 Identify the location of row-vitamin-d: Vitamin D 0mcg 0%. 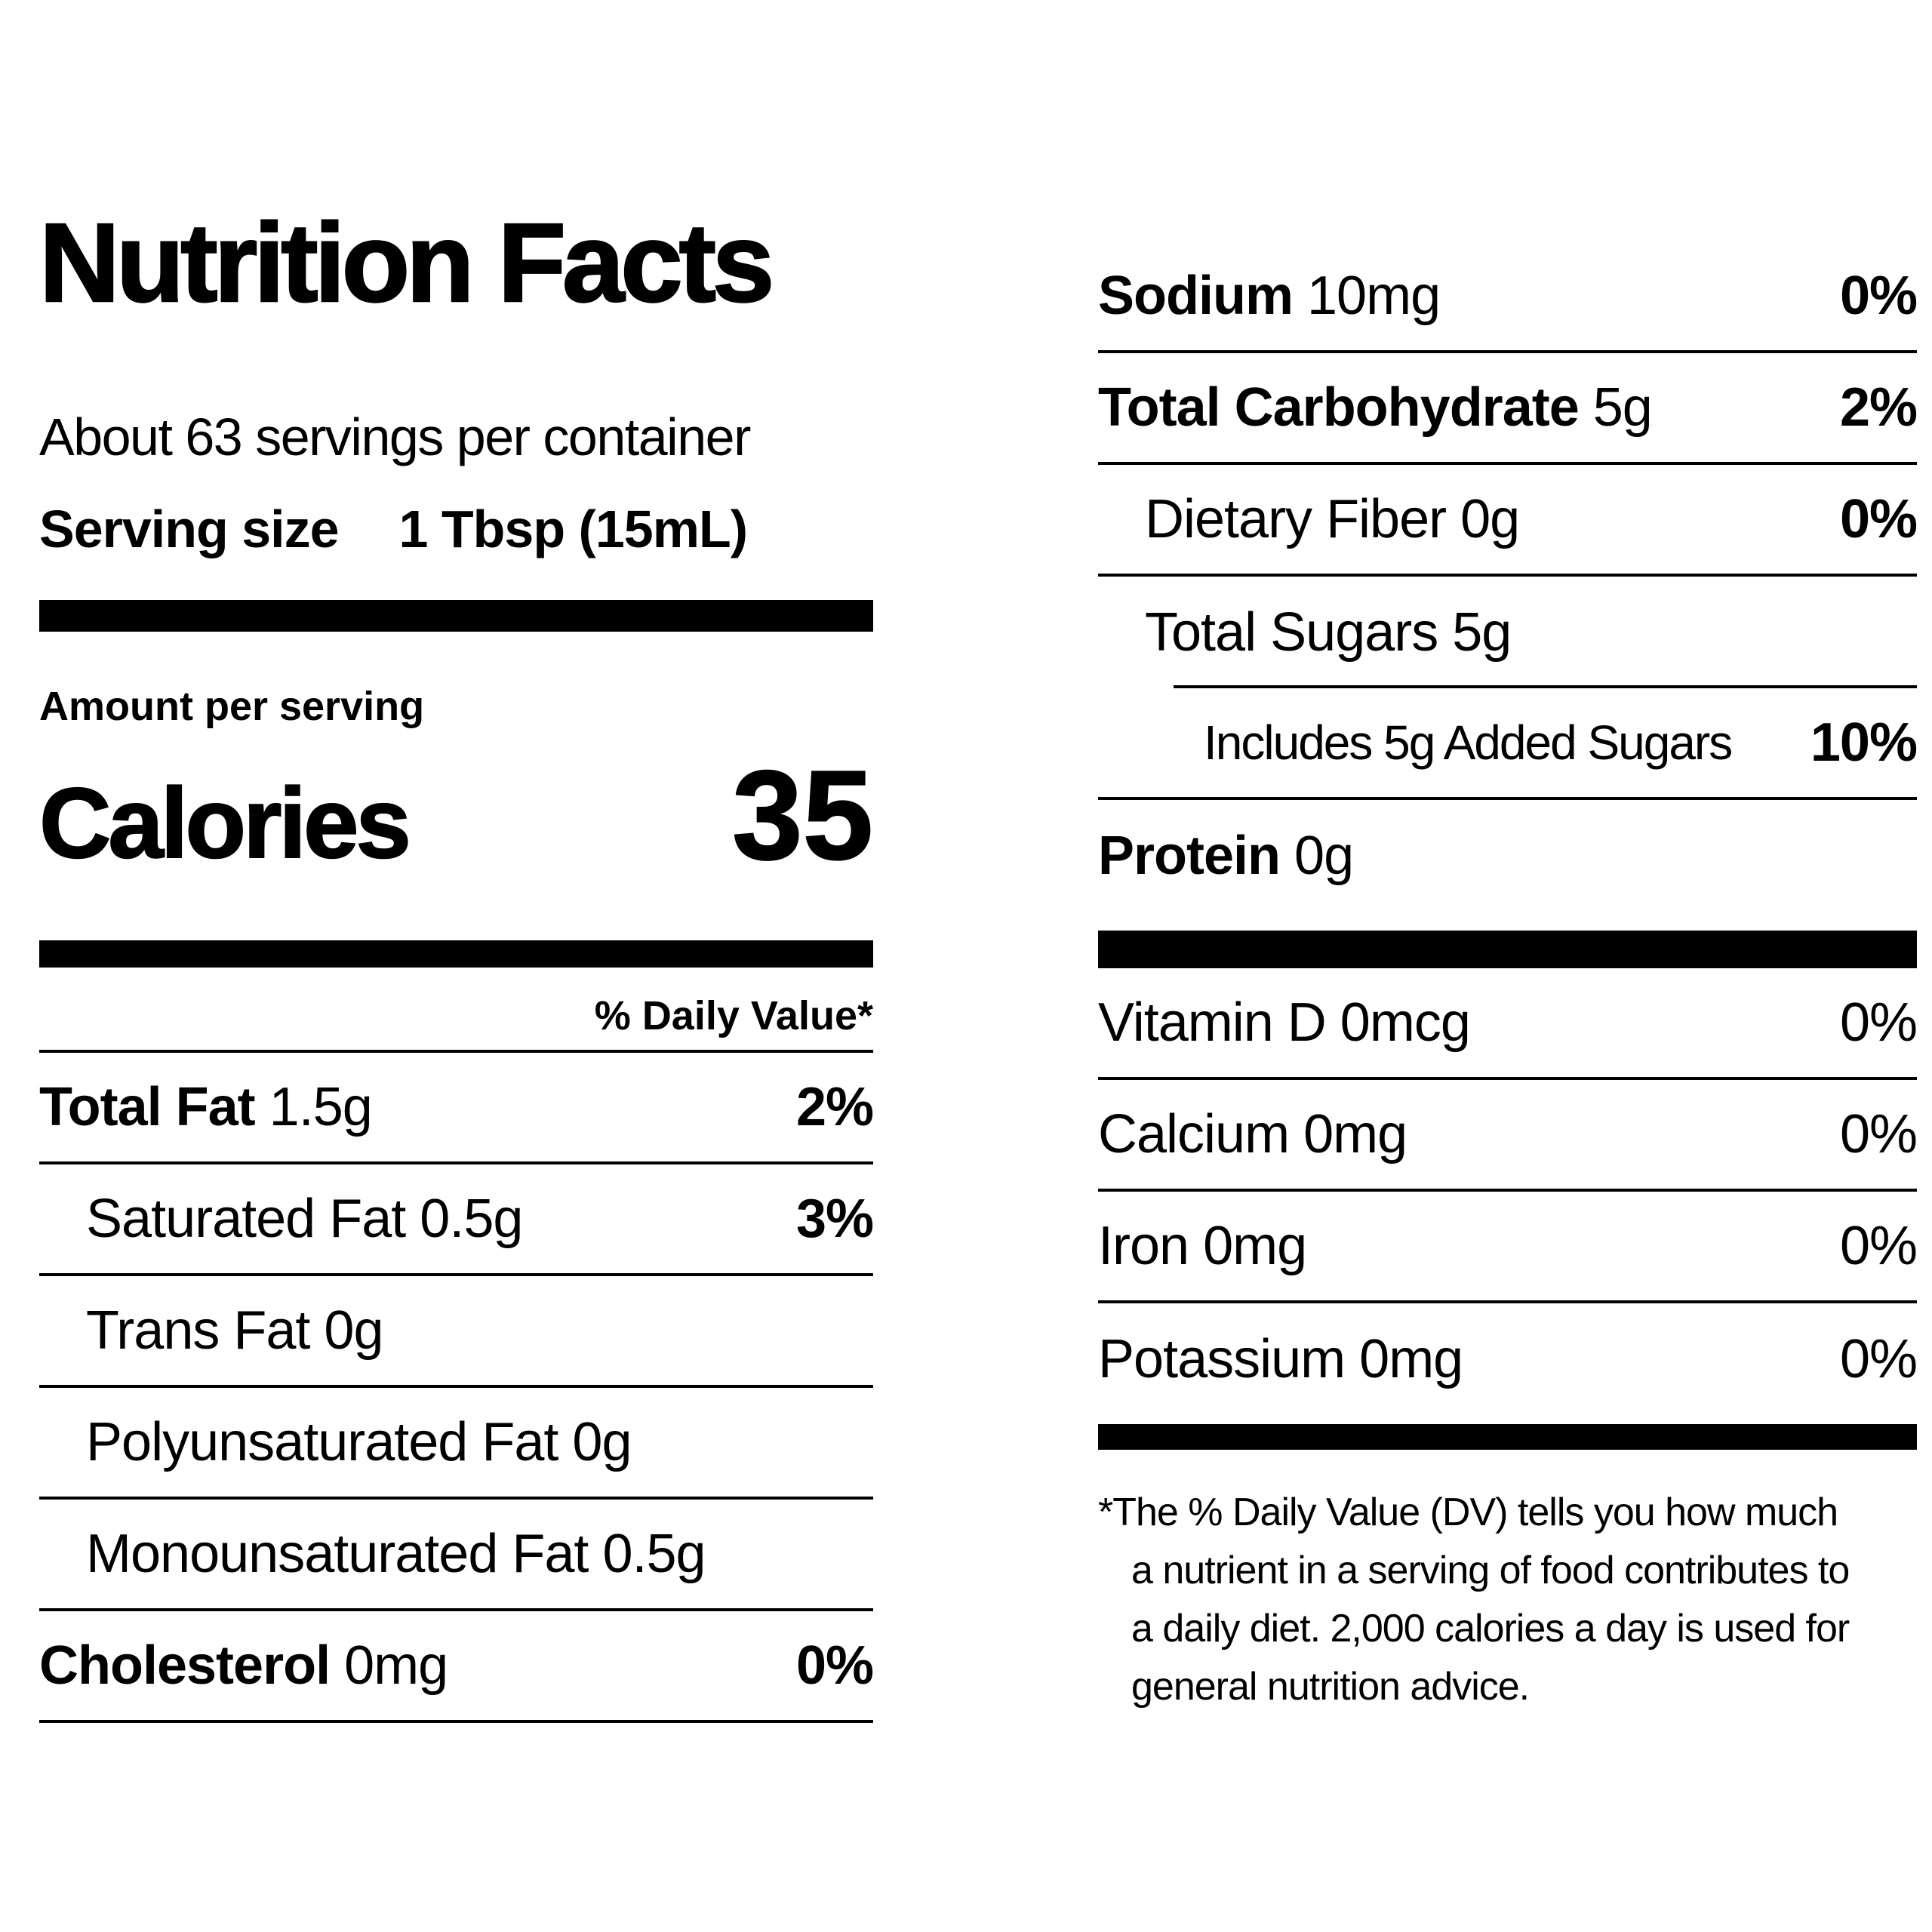
(1508, 1024).